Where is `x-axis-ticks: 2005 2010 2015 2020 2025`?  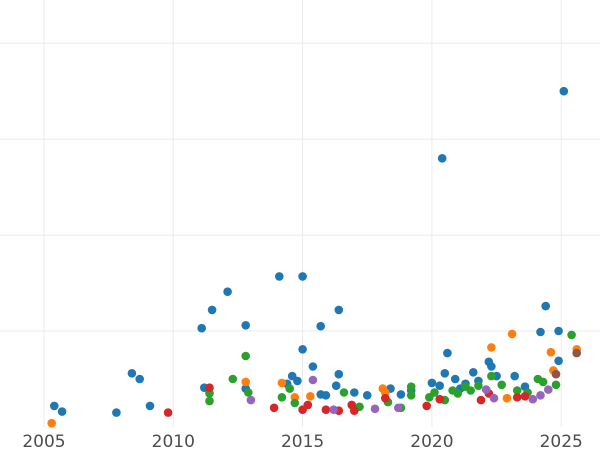 x-axis-ticks: 2005 2010 2015 2020 2025 is located at coordinates (302, 441).